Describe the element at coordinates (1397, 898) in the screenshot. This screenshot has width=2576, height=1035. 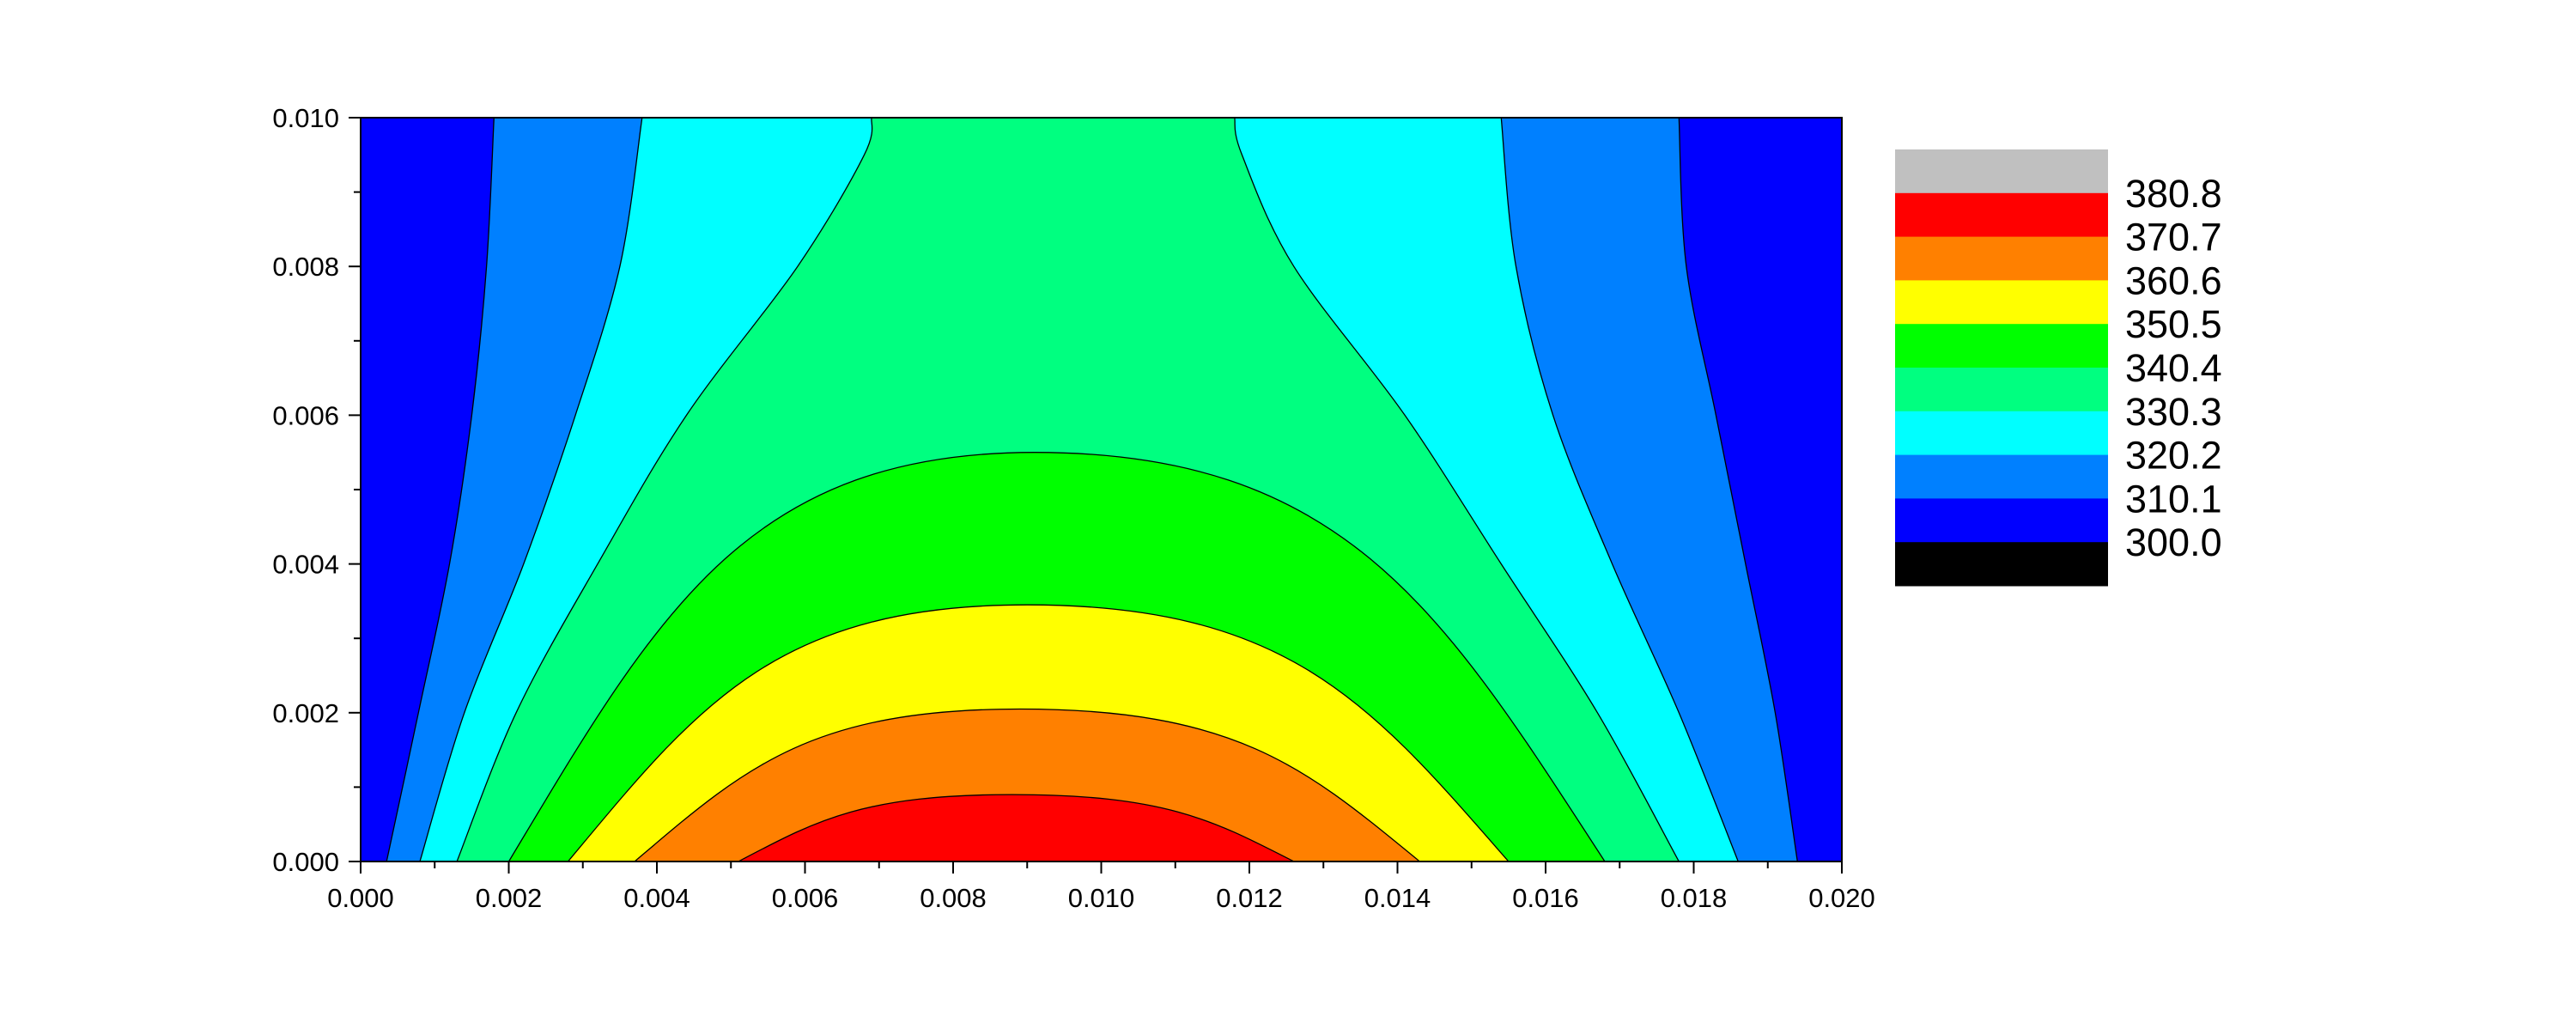
I see `x-tick-label: 0.014` at that location.